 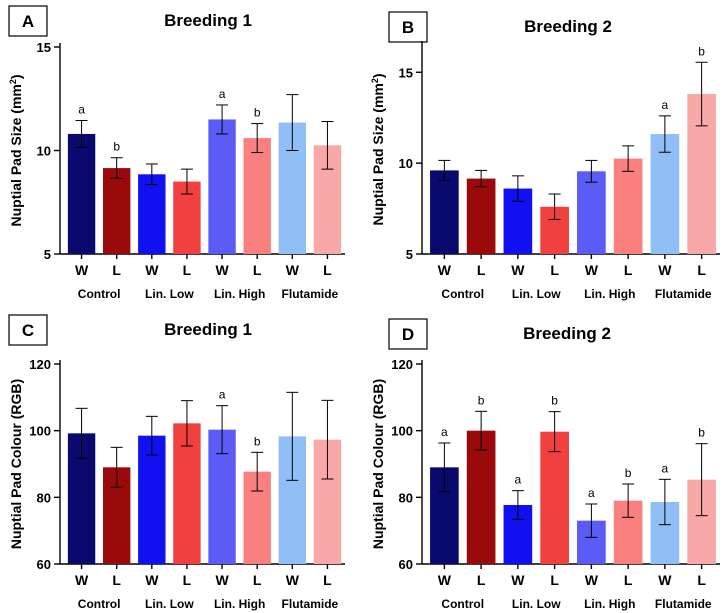 I want to click on y-tick-label: 10, so click(x=44, y=151).